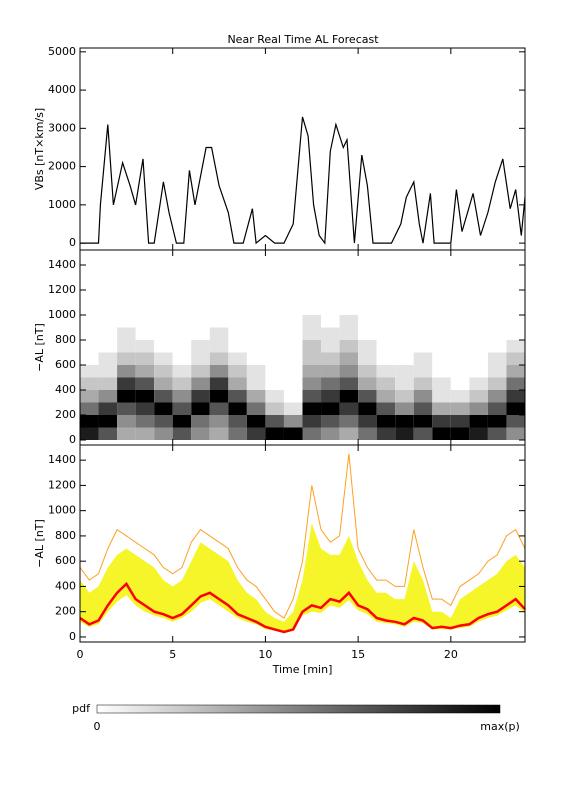 This screenshot has width=576, height=792. I want to click on y-tick-label: 4000, so click(62, 89).